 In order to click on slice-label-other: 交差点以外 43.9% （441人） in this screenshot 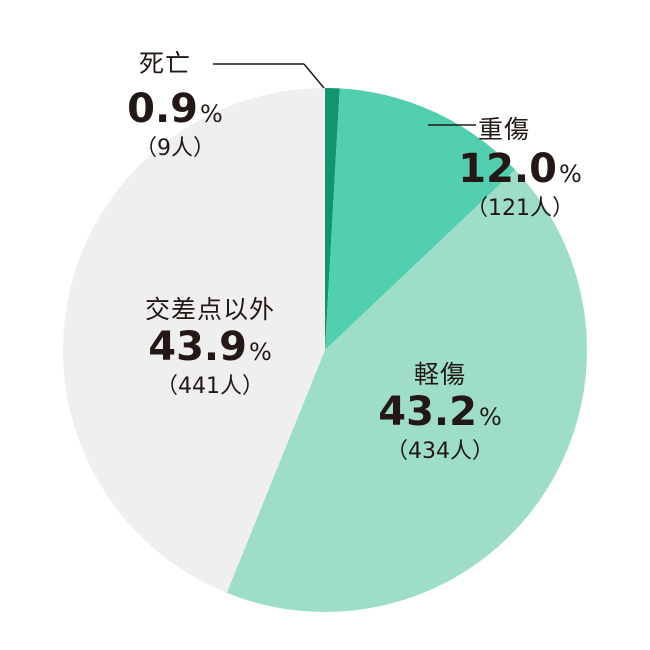, I will do `click(210, 345)`.